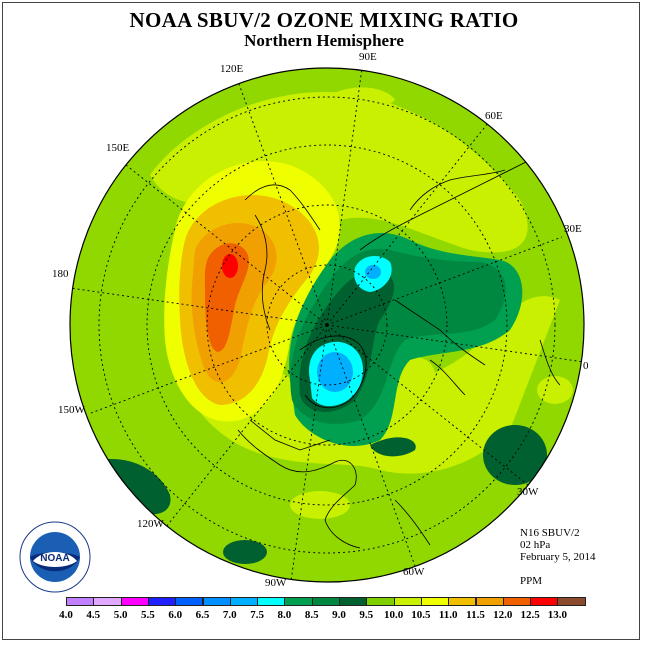 This screenshot has height=648, width=648. I want to click on colorbar-tick-label: 5.0, so click(120, 615).